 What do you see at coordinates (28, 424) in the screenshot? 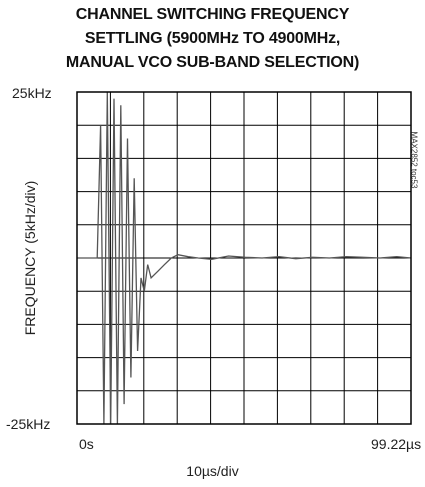
I see `y-bottom-tick-label: -25kHz` at bounding box center [28, 424].